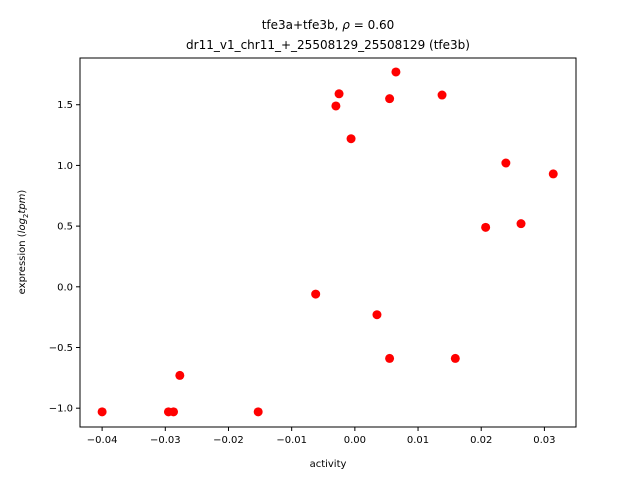 This screenshot has height=480, width=640. What do you see at coordinates (65, 166) in the screenshot?
I see `y-tick-label: 1.0` at bounding box center [65, 166].